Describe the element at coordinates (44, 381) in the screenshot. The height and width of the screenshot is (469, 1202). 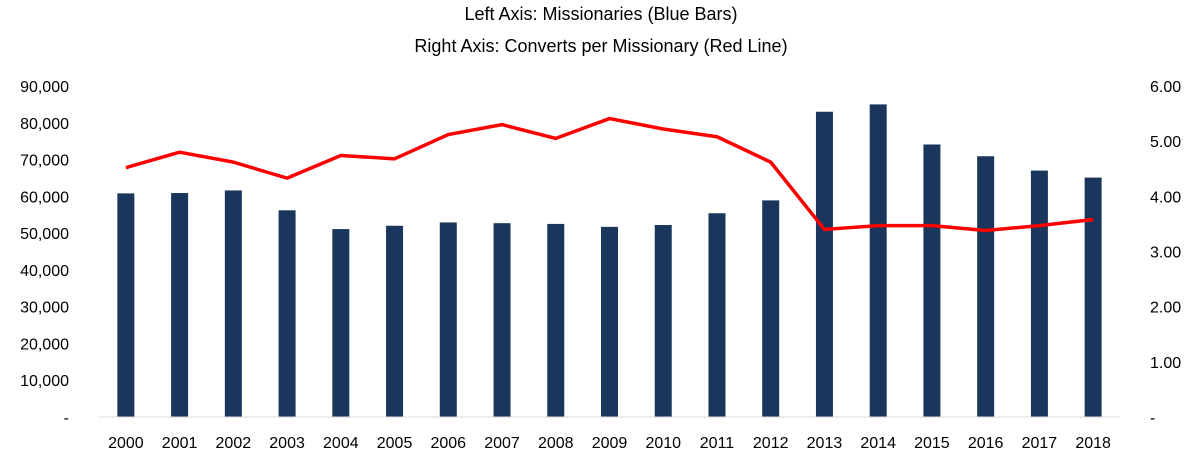
I see `left-axis-tick-label: 10,000` at that location.